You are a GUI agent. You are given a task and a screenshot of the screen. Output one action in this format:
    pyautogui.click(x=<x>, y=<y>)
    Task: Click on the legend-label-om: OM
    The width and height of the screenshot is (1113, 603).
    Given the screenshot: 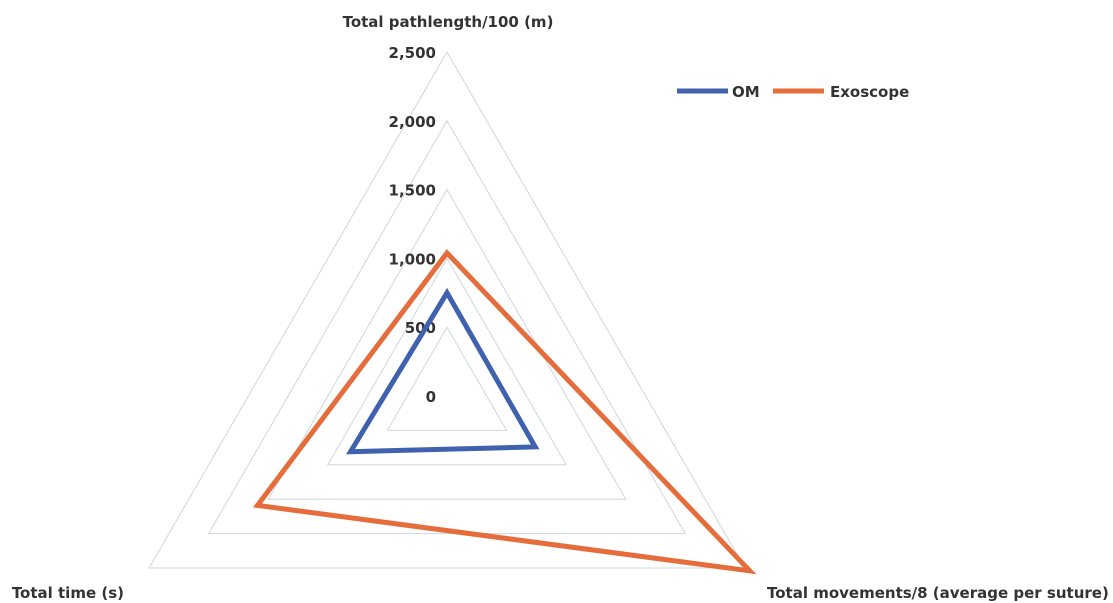 What is the action you would take?
    pyautogui.click(x=746, y=92)
    